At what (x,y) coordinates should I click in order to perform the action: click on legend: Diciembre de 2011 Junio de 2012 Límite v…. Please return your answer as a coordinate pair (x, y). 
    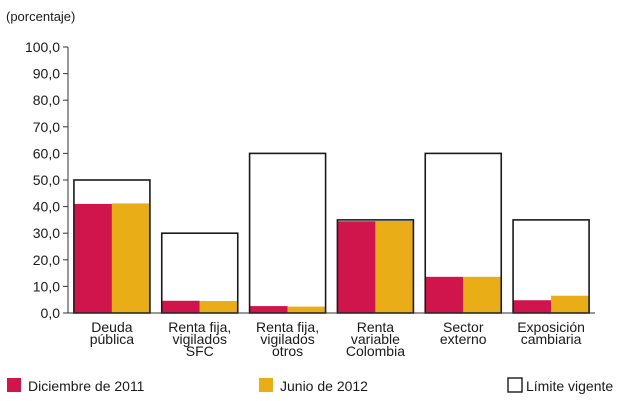
    Looking at the image, I should click on (310, 385).